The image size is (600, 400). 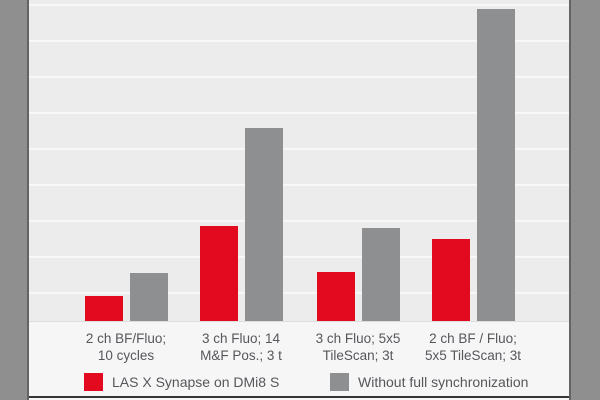 I want to click on right-margin-strip, so click(x=584, y=200).